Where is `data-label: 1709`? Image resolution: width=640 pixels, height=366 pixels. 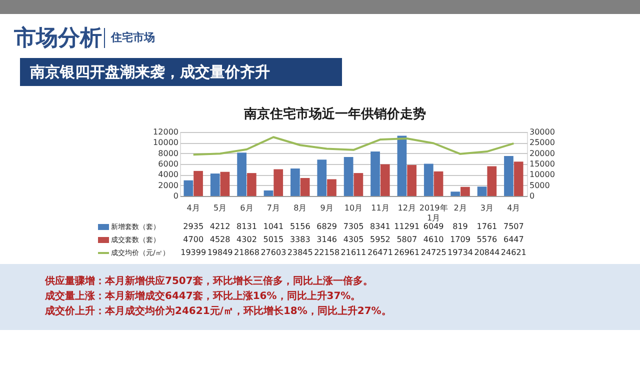 data-label: 1709 is located at coordinates (460, 239).